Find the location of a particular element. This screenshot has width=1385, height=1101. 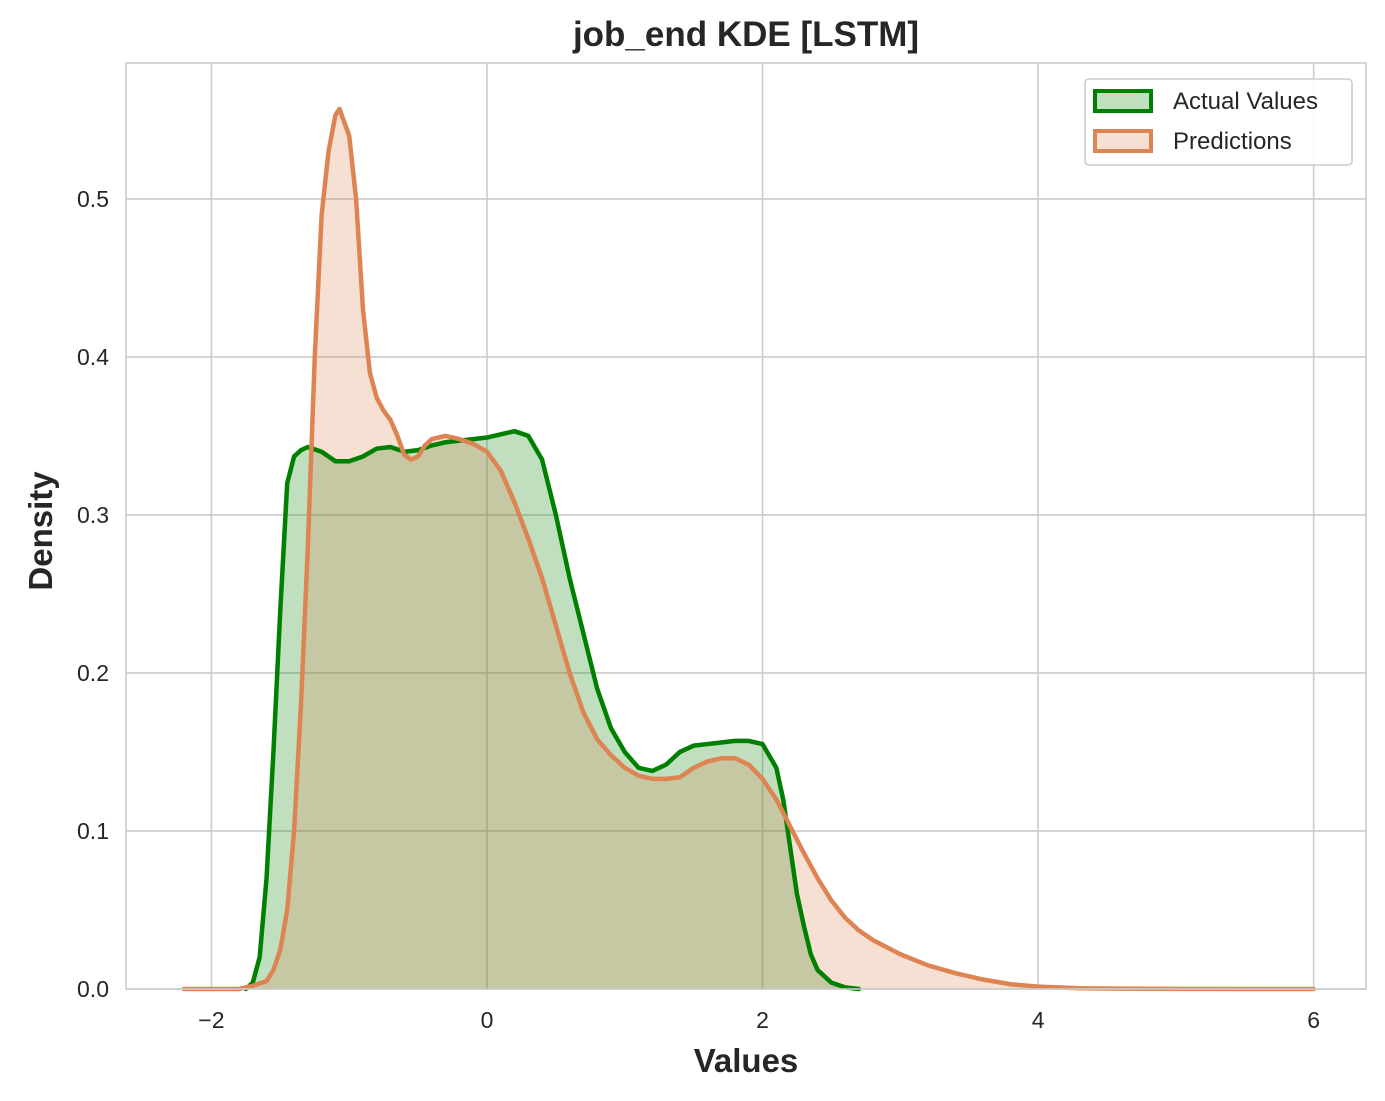

x-axis-label: Values is located at coordinates (746, 1060).